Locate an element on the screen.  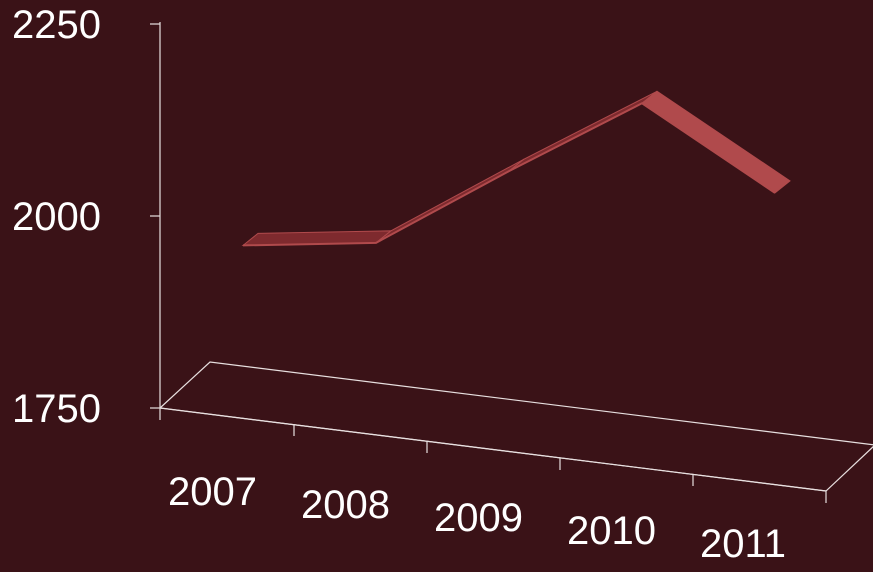
x-tick-label-2011: 2011 is located at coordinates (743, 544).